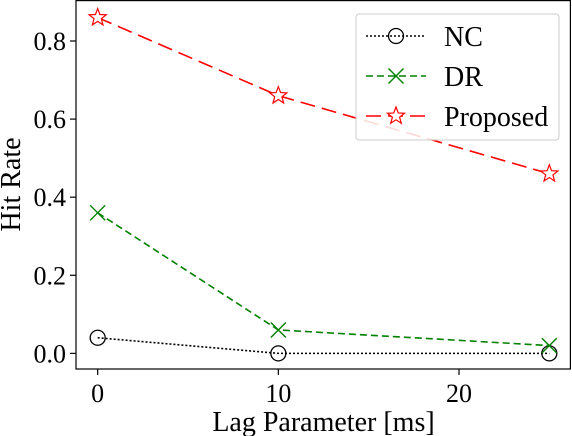  I want to click on nc-series, so click(323, 345).